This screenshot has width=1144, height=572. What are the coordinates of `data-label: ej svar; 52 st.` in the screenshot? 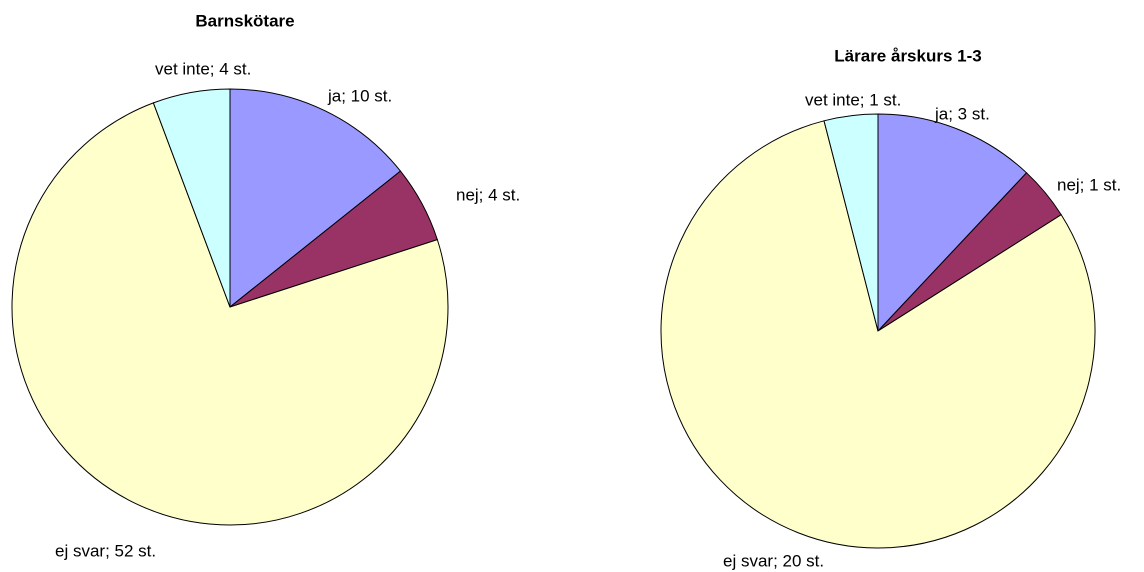 It's located at (105, 550).